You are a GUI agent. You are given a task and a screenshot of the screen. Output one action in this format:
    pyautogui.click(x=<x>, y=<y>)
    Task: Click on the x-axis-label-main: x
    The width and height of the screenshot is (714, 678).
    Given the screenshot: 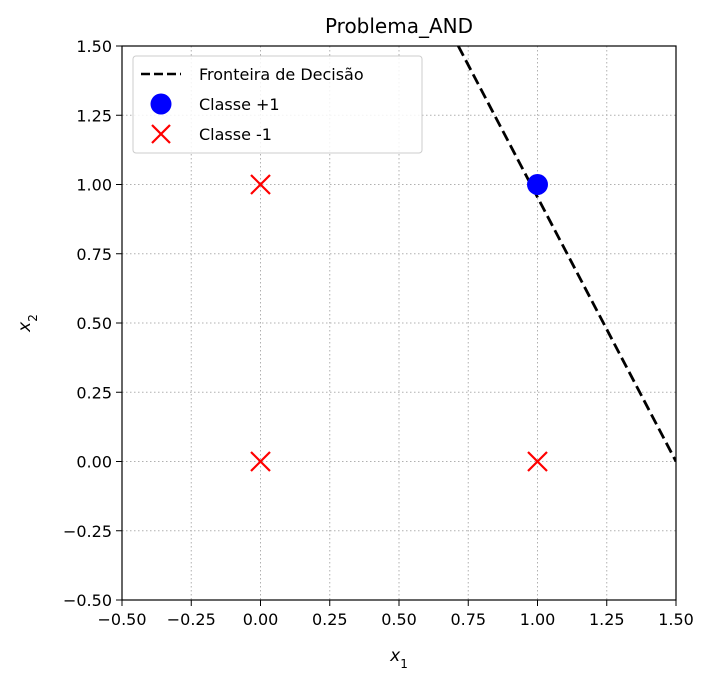 What is the action you would take?
    pyautogui.click(x=395, y=656)
    